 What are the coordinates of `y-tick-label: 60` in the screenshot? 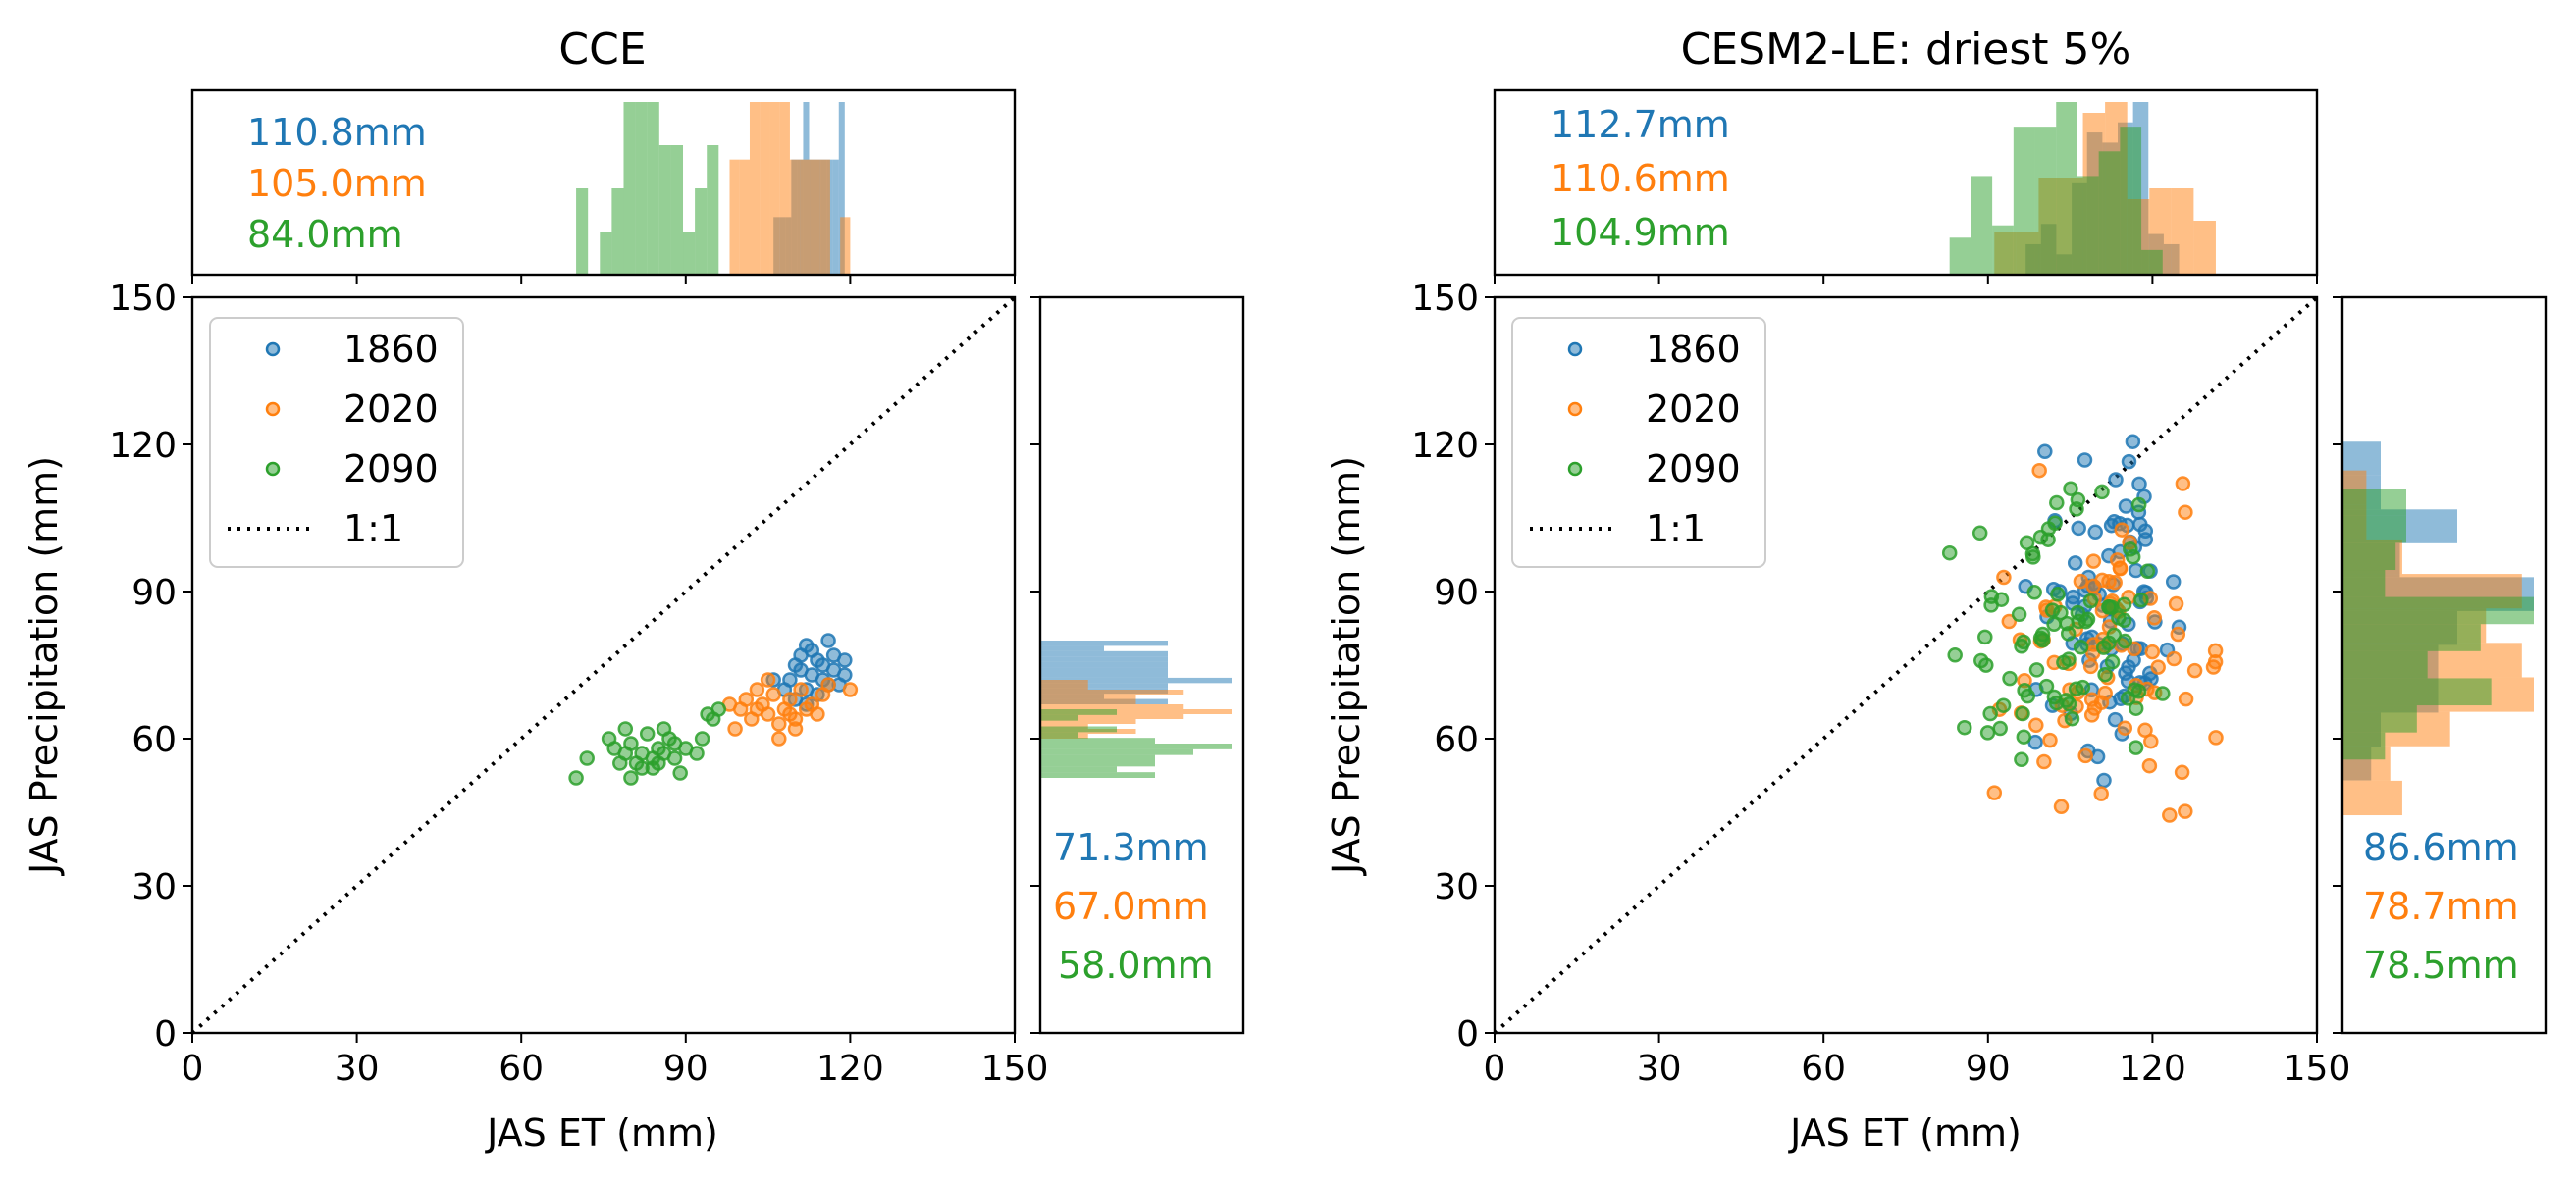 It's located at (1456, 740).